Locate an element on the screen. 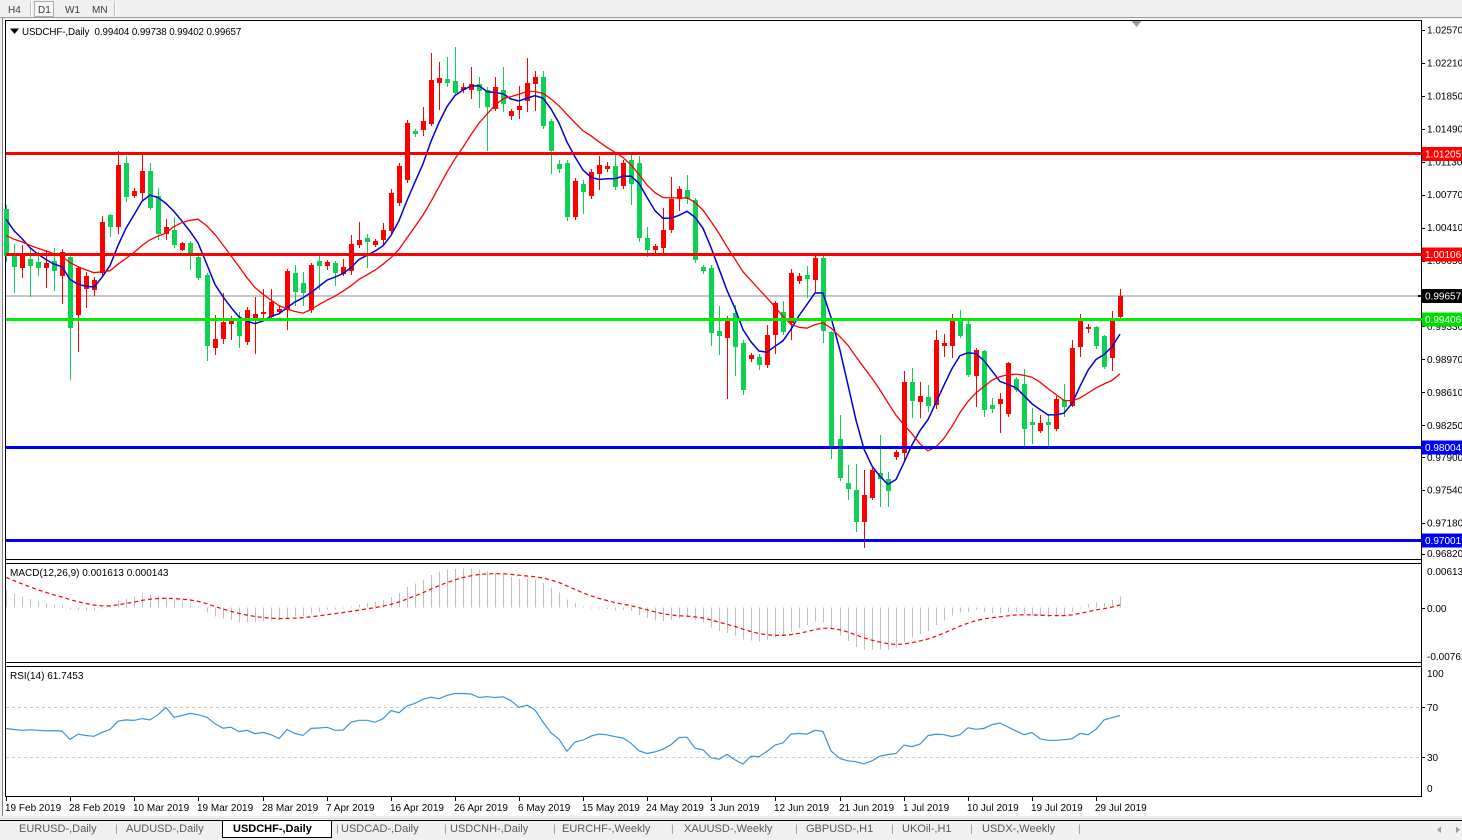 The image size is (1462, 840). svg-text: 0.98610 is located at coordinates (1444, 393).